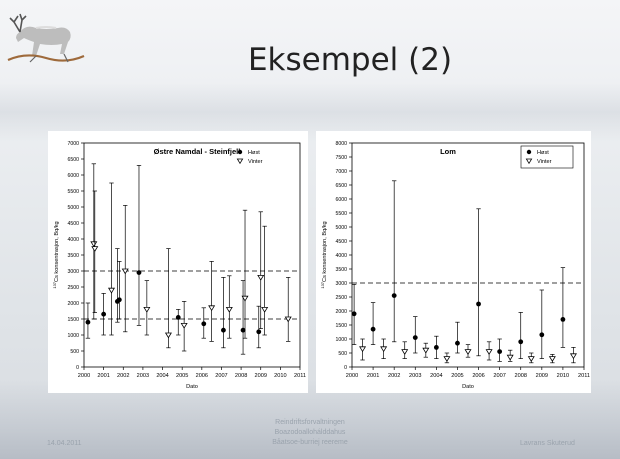 Image resolution: width=620 pixels, height=459 pixels. I want to click on legend-box, so click(547, 157).